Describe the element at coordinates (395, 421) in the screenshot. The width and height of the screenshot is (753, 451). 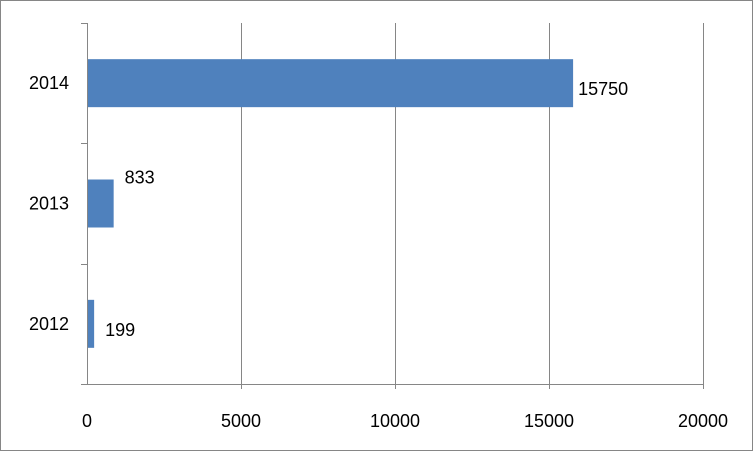
I see `x-tick-label-10000: 10000` at that location.